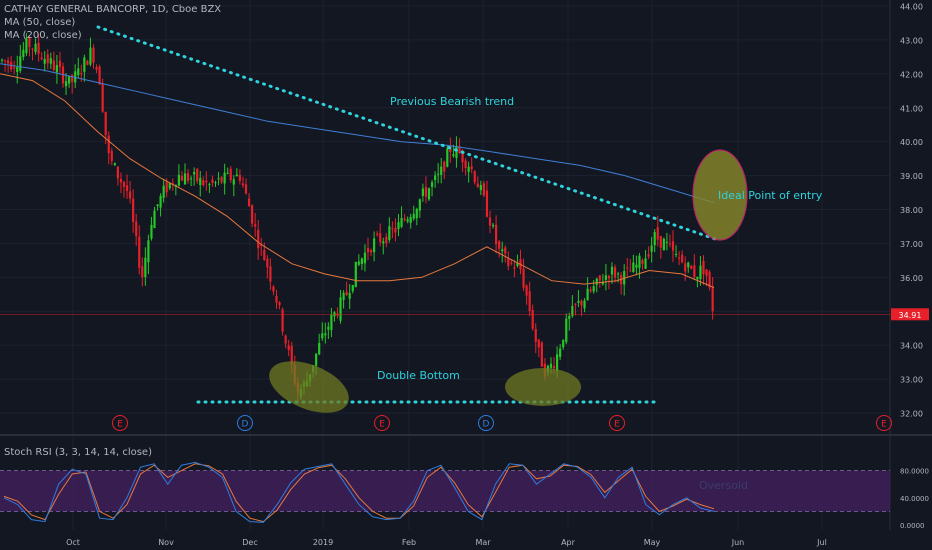 The height and width of the screenshot is (550, 932). What do you see at coordinates (568, 542) in the screenshot?
I see `x-tick-label: Apr` at bounding box center [568, 542].